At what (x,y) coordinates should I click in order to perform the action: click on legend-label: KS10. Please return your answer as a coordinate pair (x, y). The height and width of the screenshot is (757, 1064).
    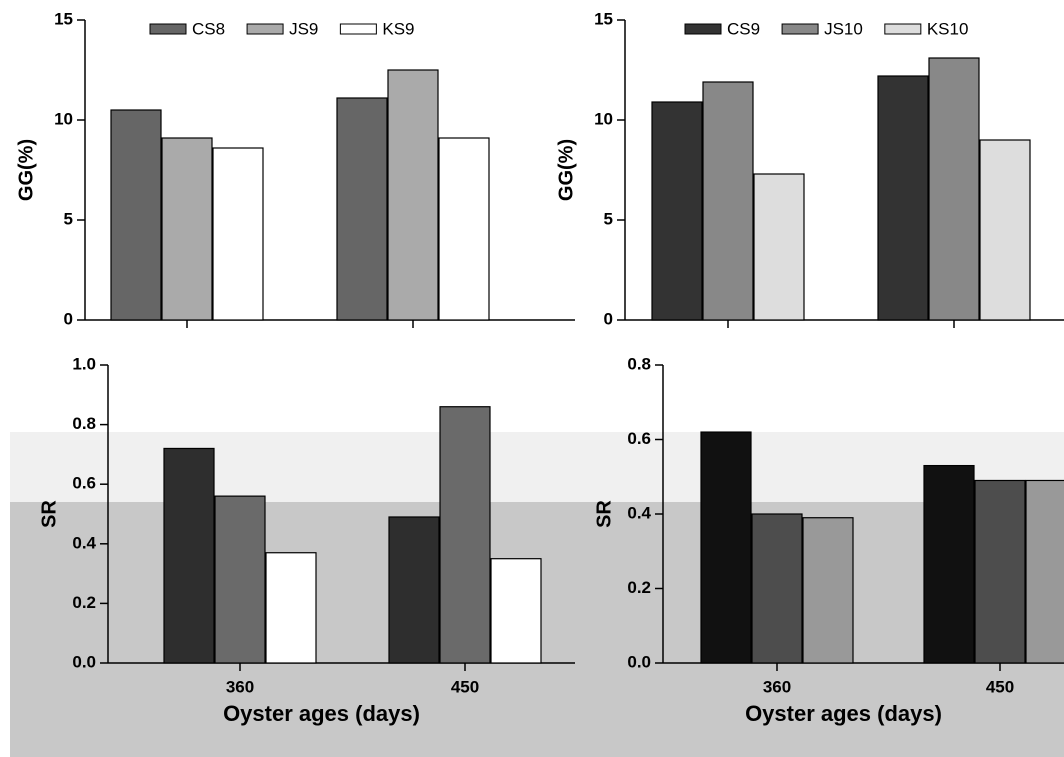
    Looking at the image, I should click on (948, 28).